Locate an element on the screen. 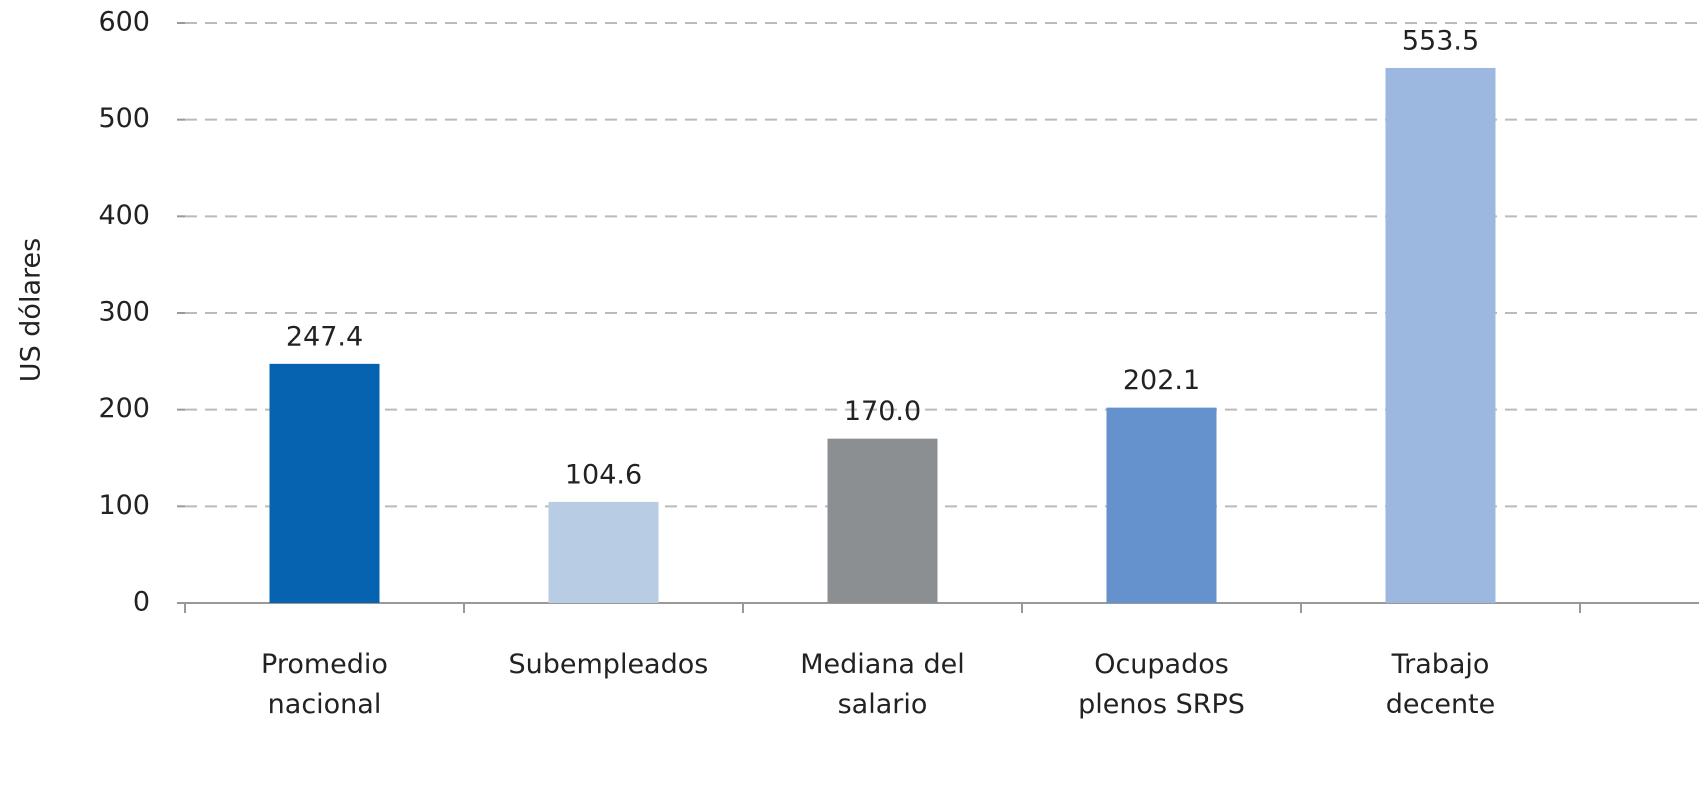 The image size is (1699, 790). value-label: 170.0 is located at coordinates (882, 411).